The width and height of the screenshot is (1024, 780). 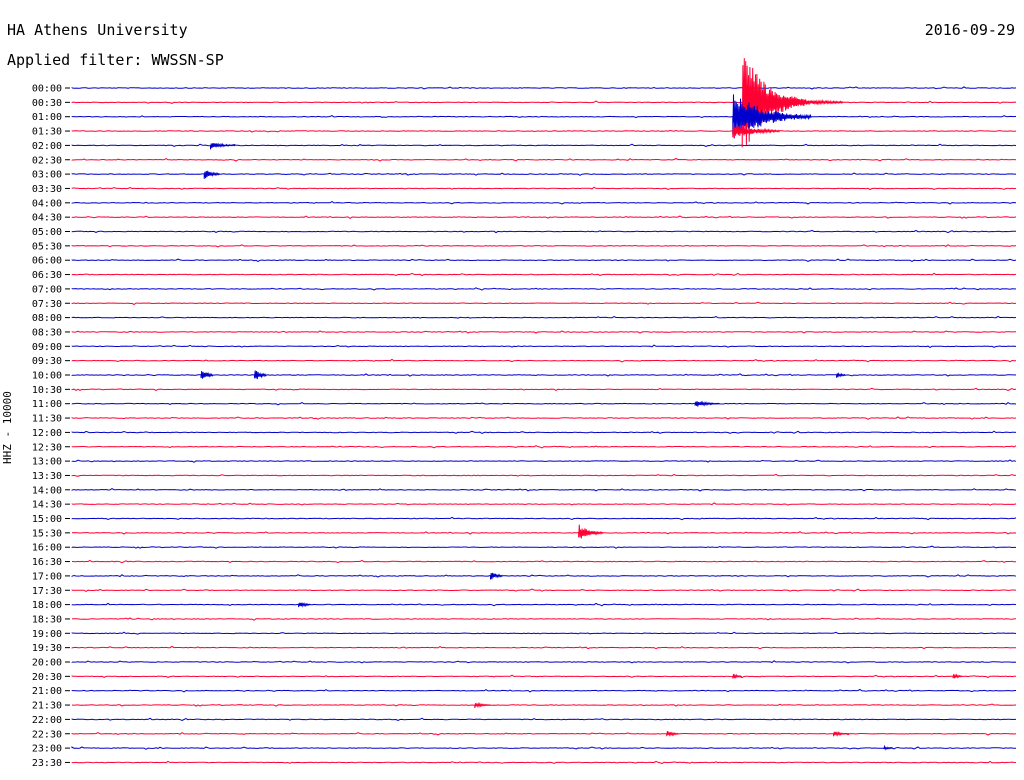 What do you see at coordinates (47, 691) in the screenshot?
I see `row-time-label: 21:00` at bounding box center [47, 691].